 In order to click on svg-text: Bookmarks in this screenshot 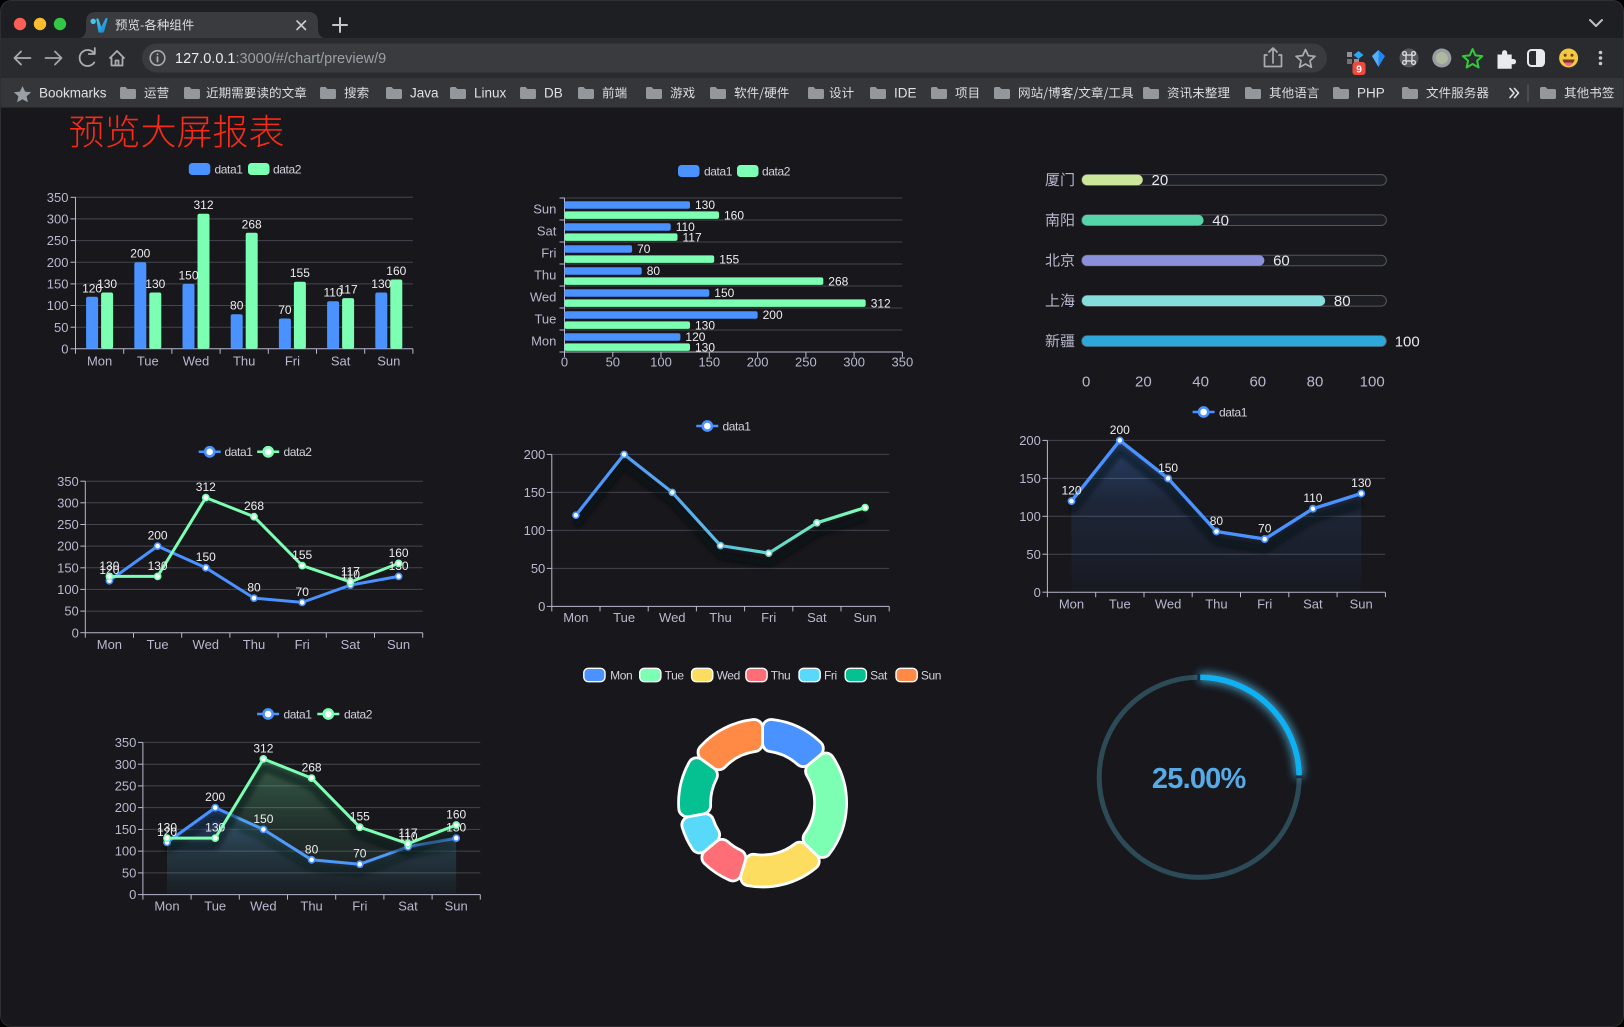, I will do `click(73, 93)`.